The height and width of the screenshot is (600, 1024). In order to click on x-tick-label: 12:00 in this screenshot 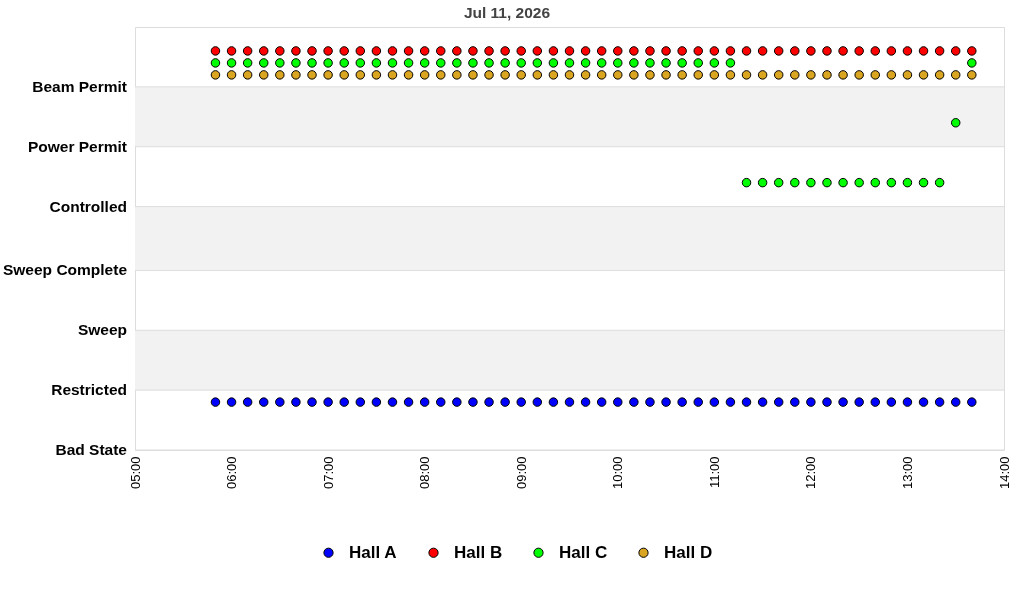, I will do `click(811, 473)`.